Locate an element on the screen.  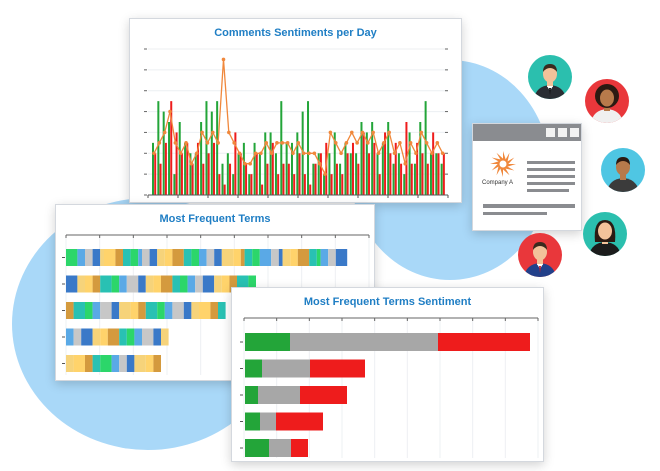
avatar-body is located at coordinates (607, 116).